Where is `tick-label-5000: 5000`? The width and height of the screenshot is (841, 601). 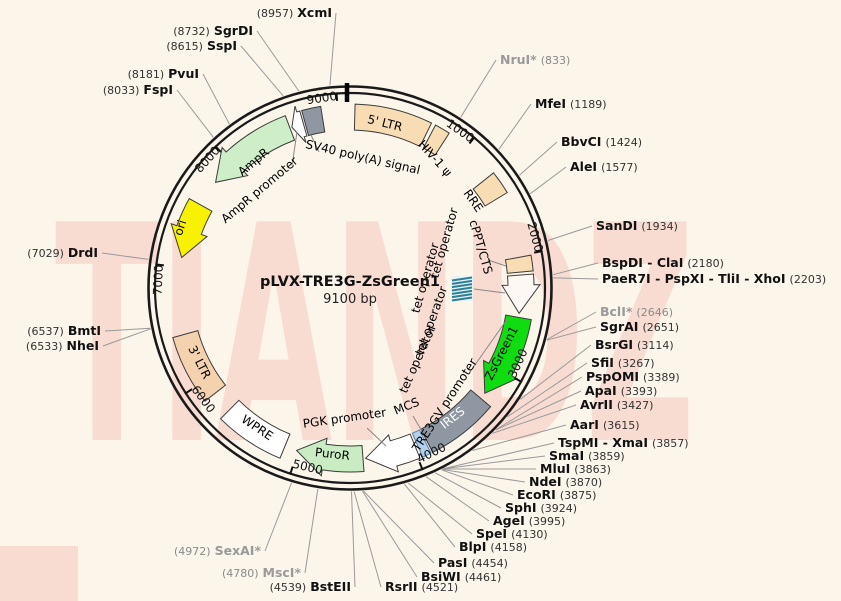
tick-label-5000: 5000 is located at coordinates (307, 467).